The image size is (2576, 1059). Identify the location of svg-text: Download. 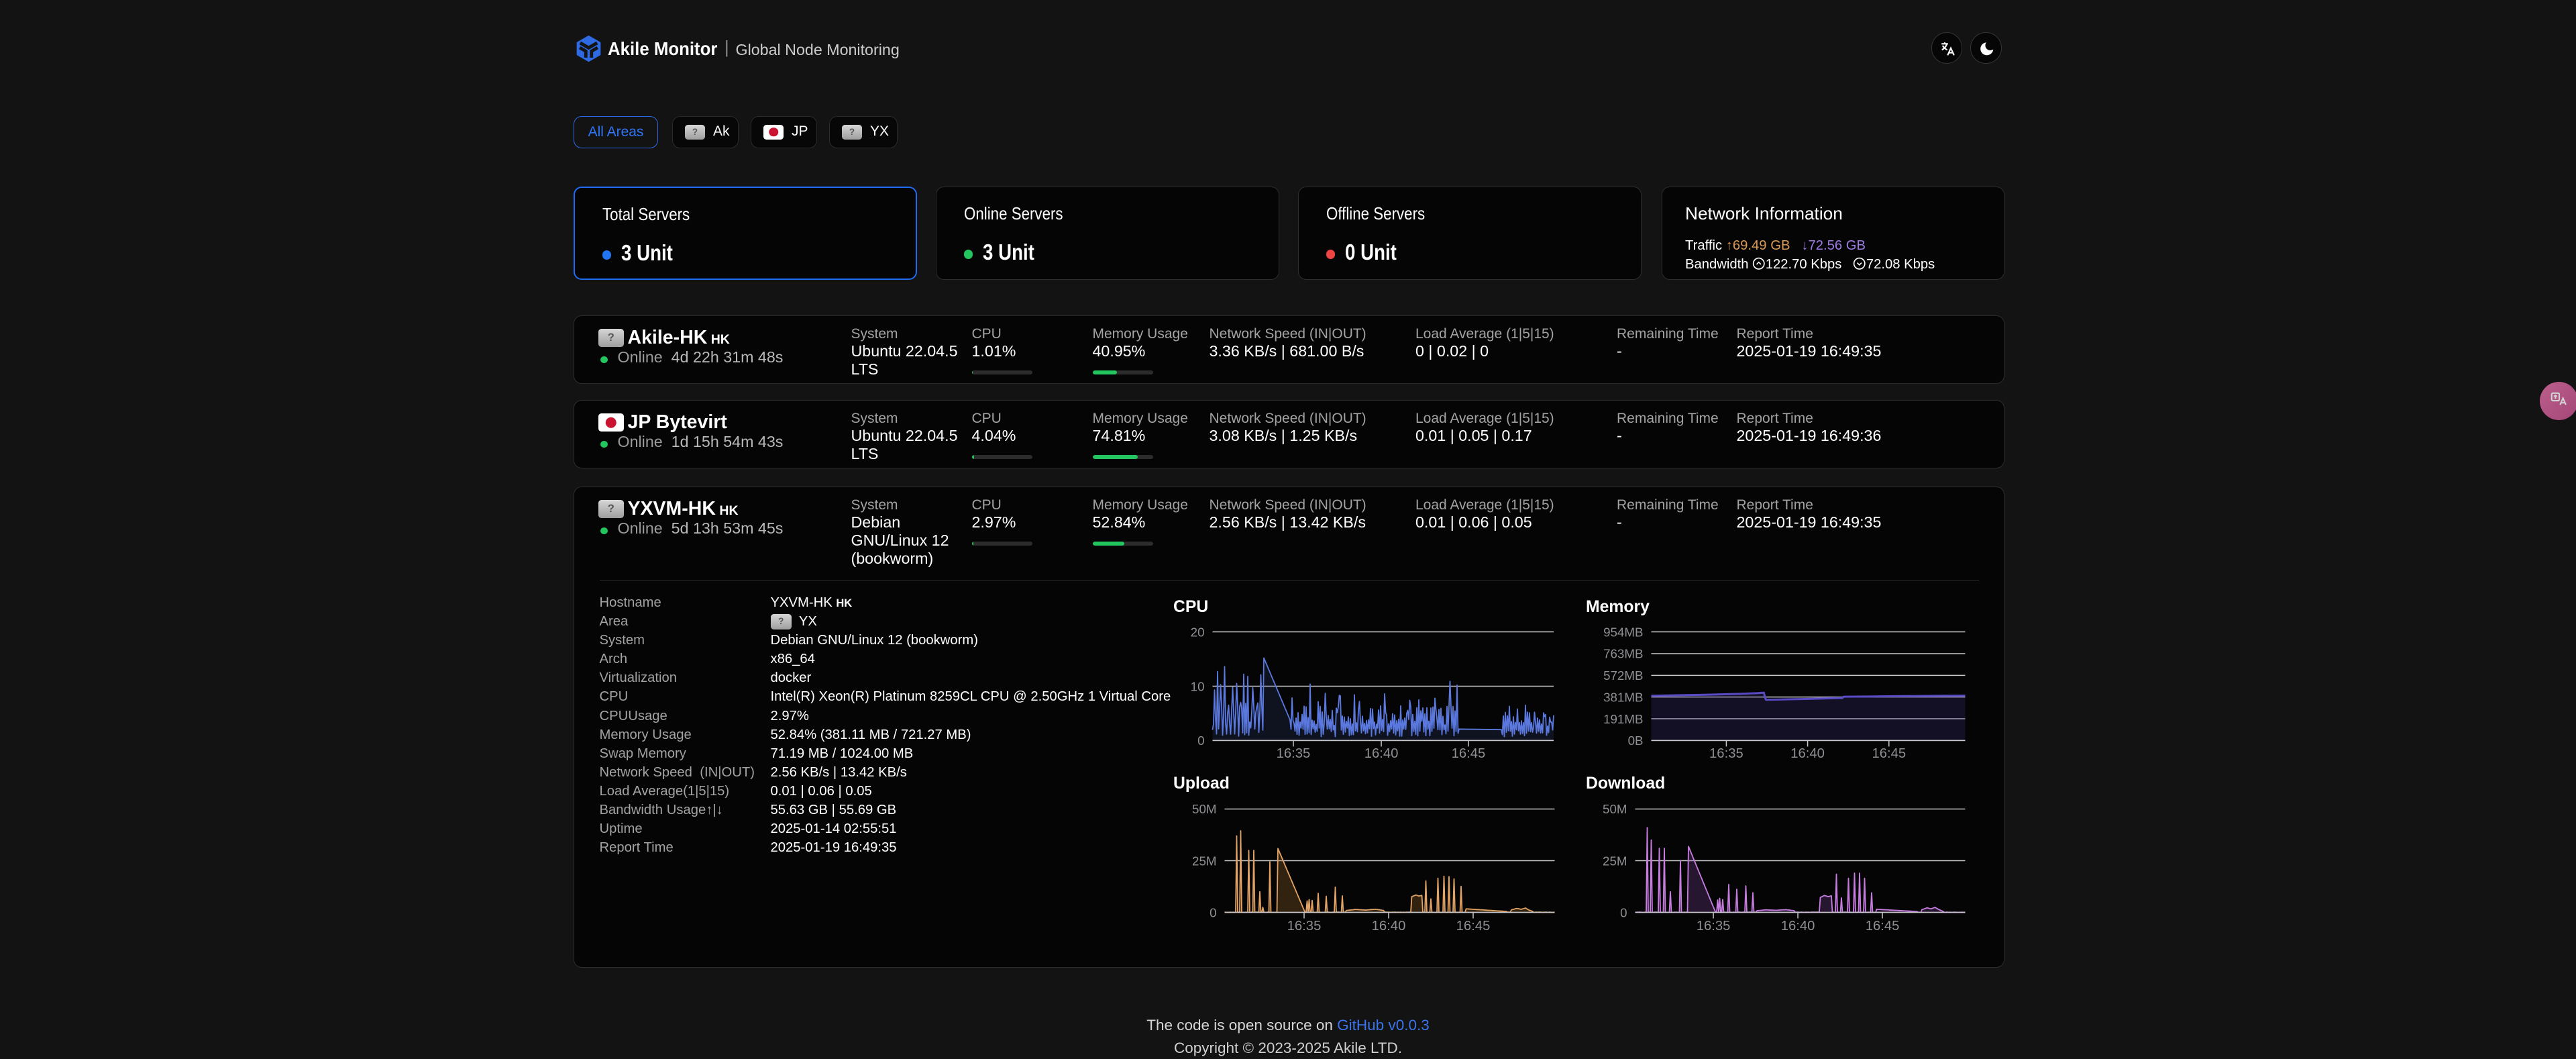
(1625, 784).